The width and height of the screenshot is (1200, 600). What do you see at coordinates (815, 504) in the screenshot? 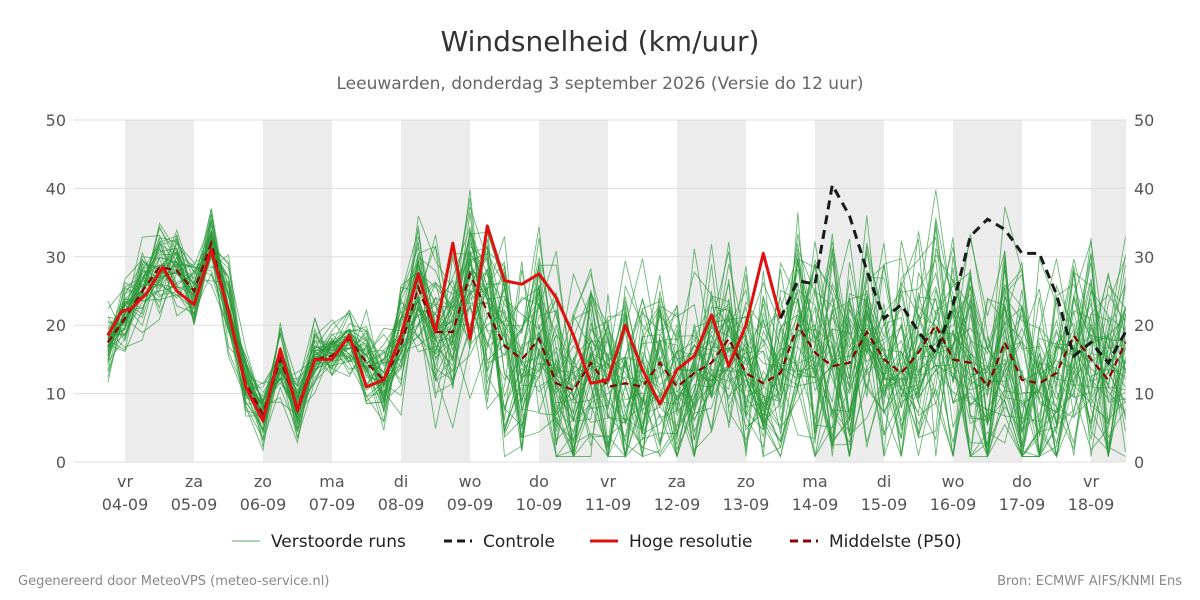
I see `x-tick-date: 14-09` at bounding box center [815, 504].